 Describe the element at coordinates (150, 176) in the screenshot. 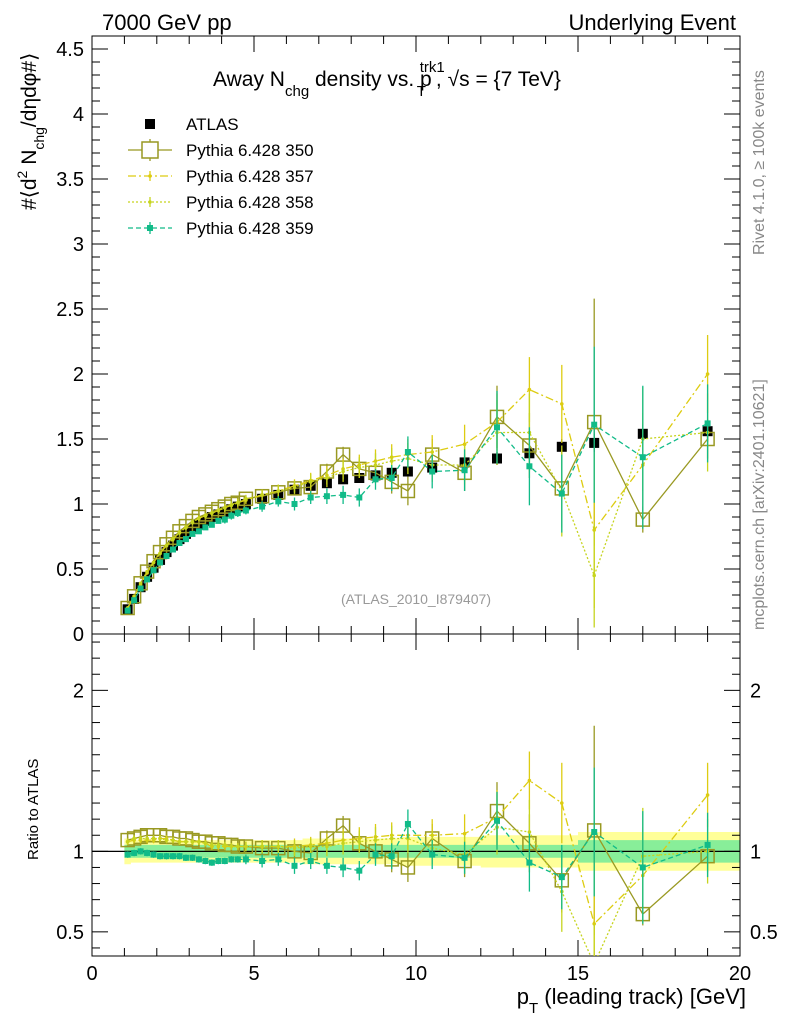

I see `legend-marker` at that location.